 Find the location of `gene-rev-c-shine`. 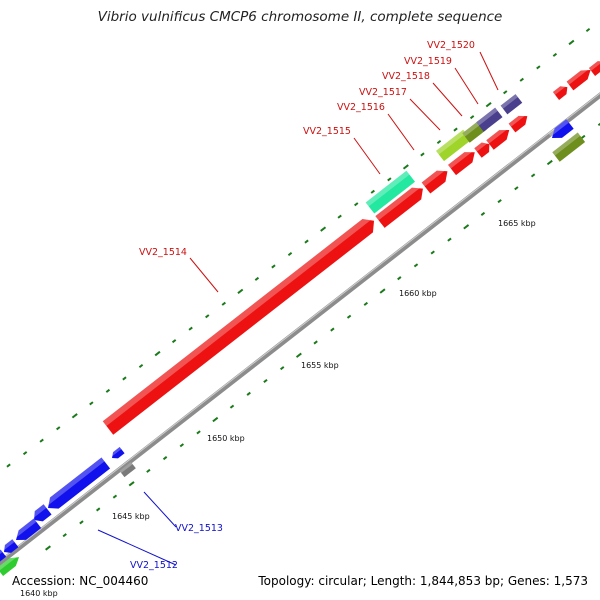

gene-rev-c-shine is located at coordinates (24, 528).